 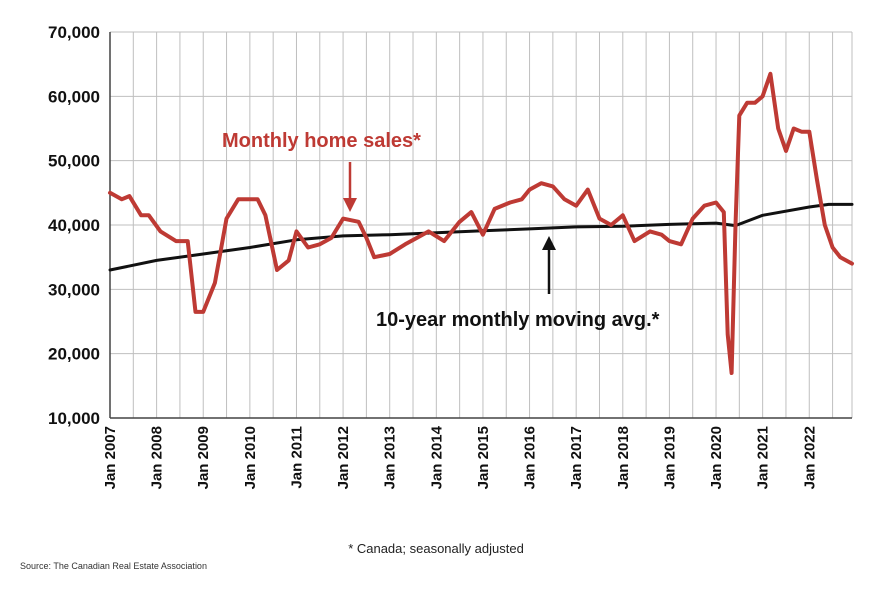 What do you see at coordinates (623, 457) in the screenshot?
I see `x-tick-label: Jan 2018` at bounding box center [623, 457].